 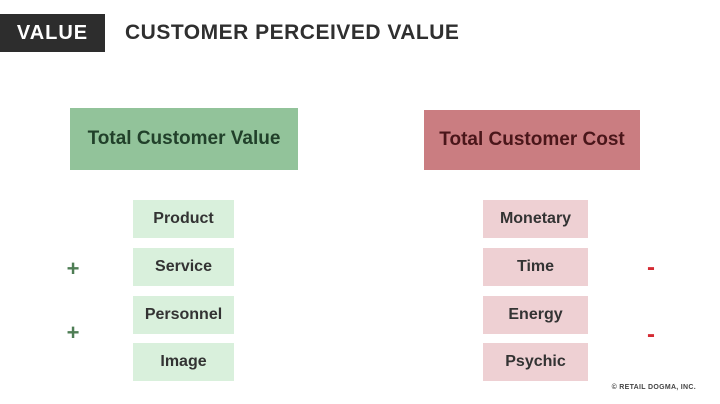 What do you see at coordinates (183, 267) in the screenshot?
I see `value-item-service: Service` at bounding box center [183, 267].